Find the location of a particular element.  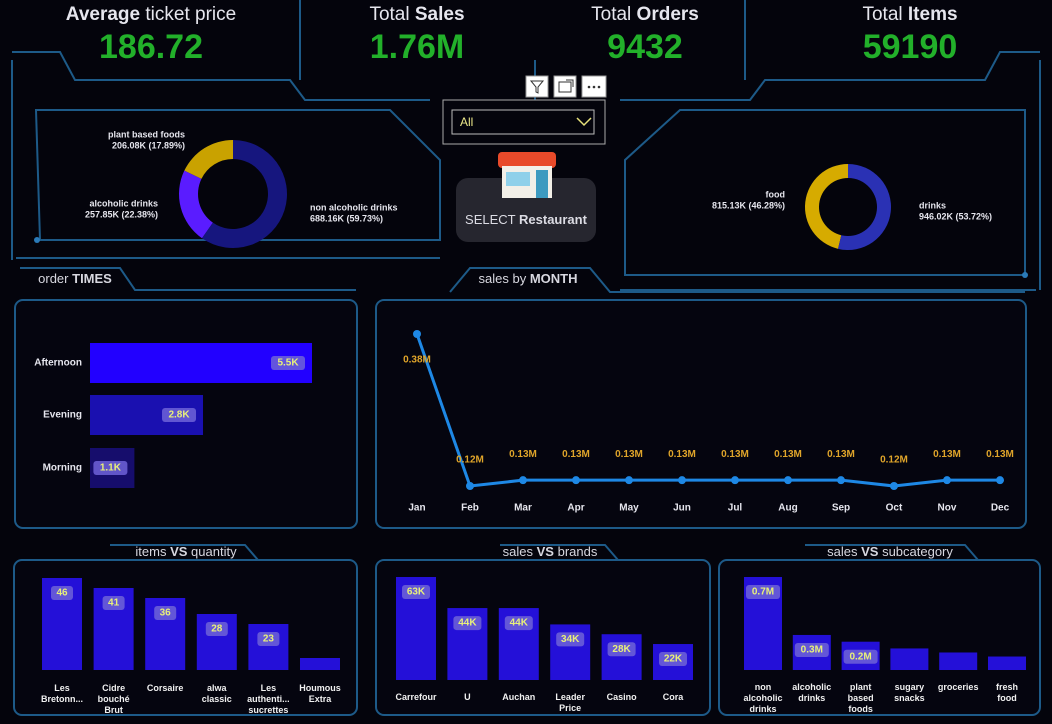

value-label: 0.38M is located at coordinates (417, 360).